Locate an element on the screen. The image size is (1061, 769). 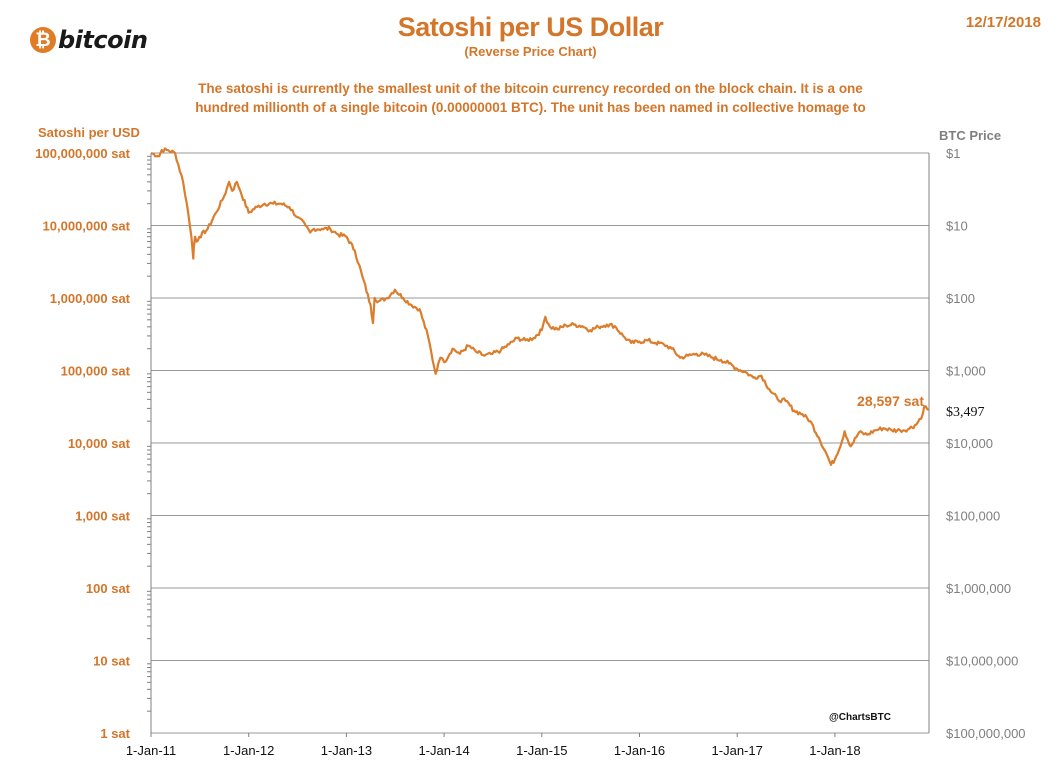
y-tick-label-right: $10 is located at coordinates (957, 226).